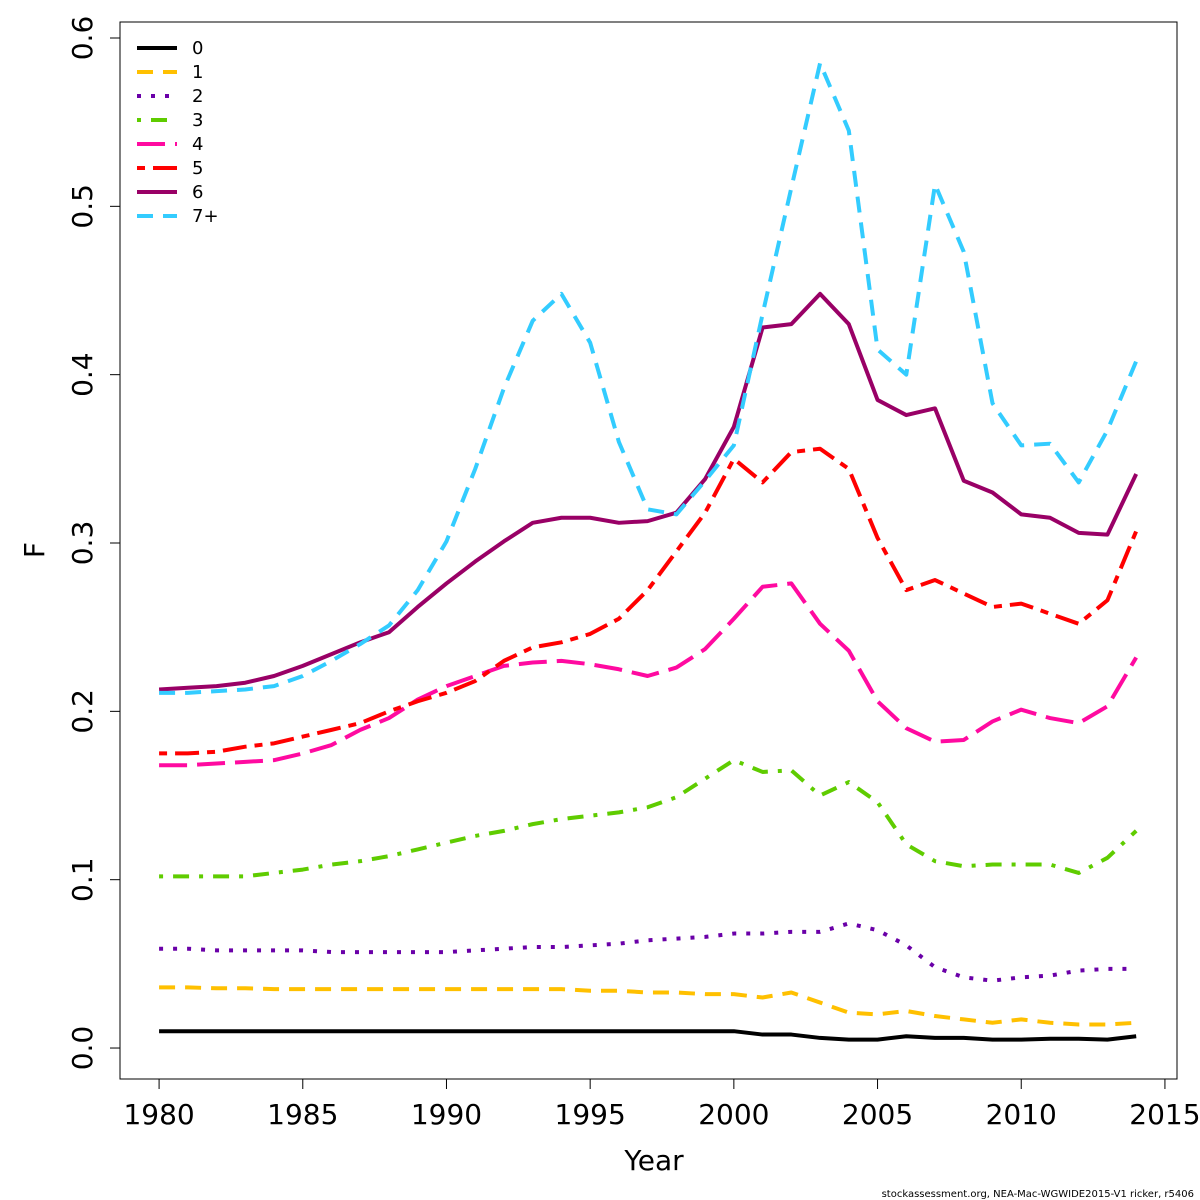 The width and height of the screenshot is (1200, 1200). I want to click on legend-label: 7+, so click(205, 216).